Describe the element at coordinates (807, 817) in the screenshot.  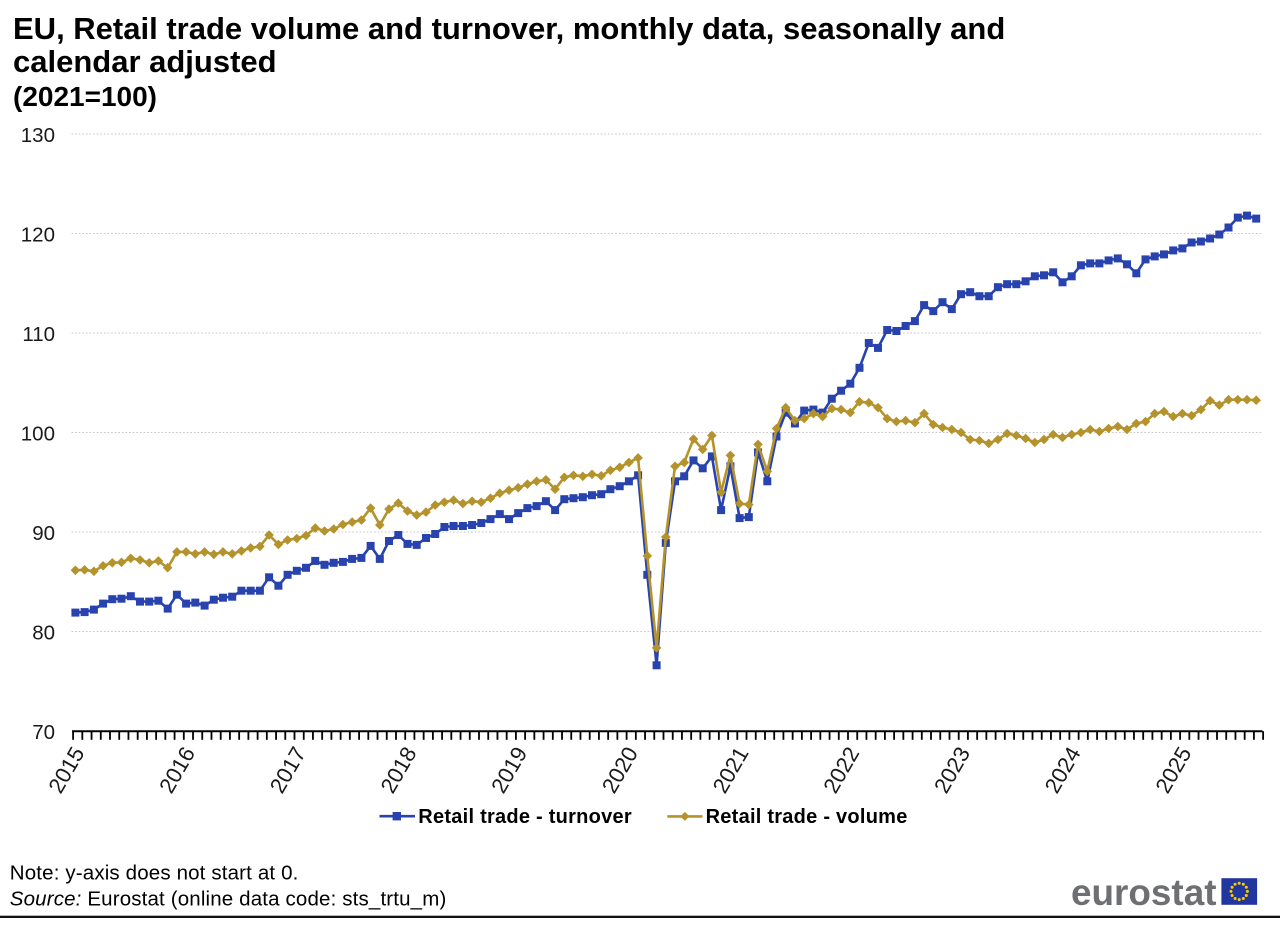
I see `svg-text: Retail trade - volume` at that location.